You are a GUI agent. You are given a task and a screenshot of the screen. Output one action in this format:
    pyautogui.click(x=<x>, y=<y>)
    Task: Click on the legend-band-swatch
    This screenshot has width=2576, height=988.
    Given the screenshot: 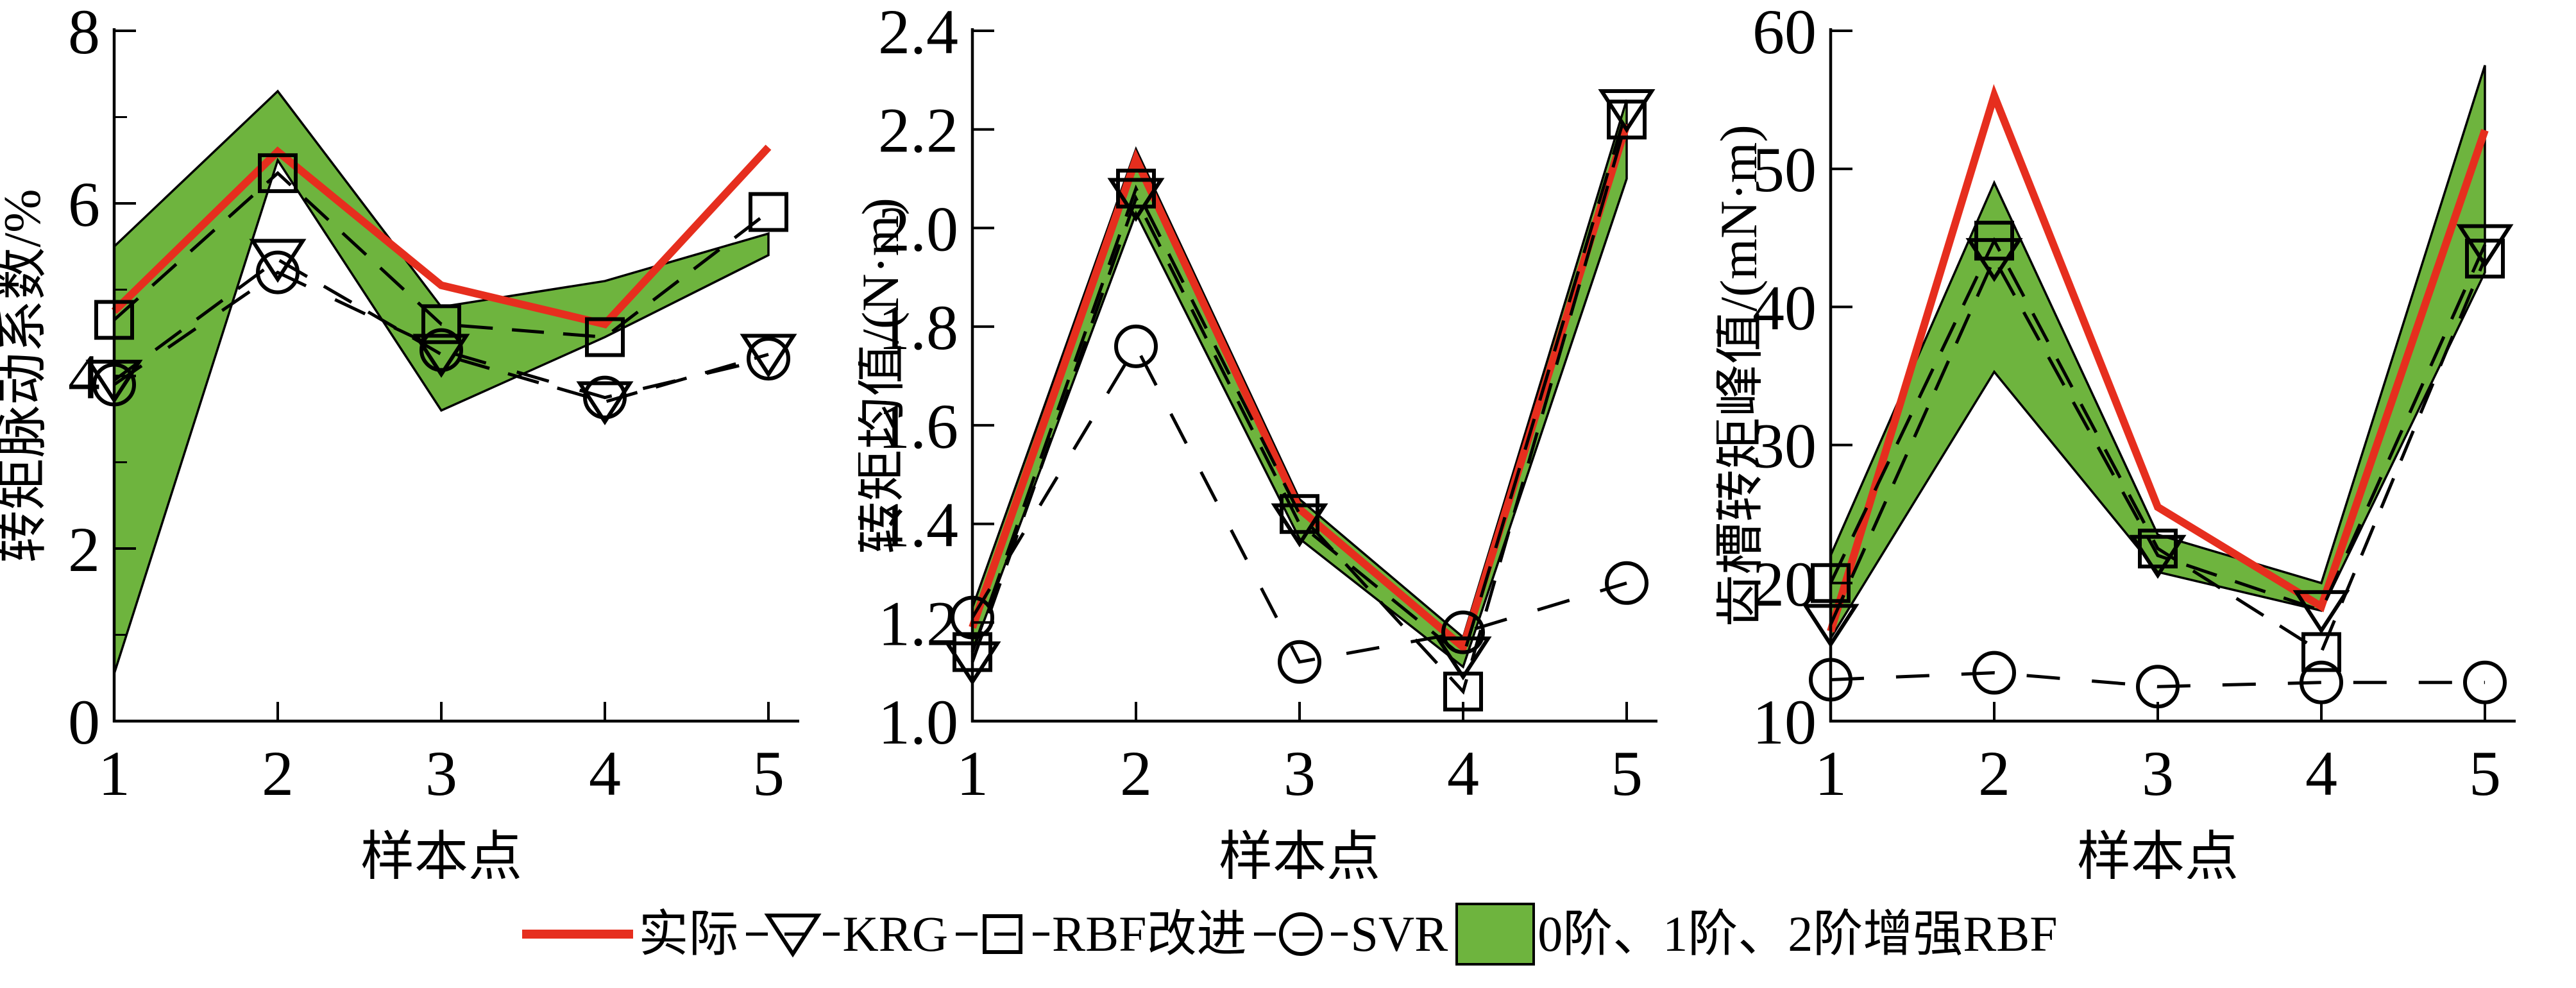 What is the action you would take?
    pyautogui.click(x=1495, y=934)
    